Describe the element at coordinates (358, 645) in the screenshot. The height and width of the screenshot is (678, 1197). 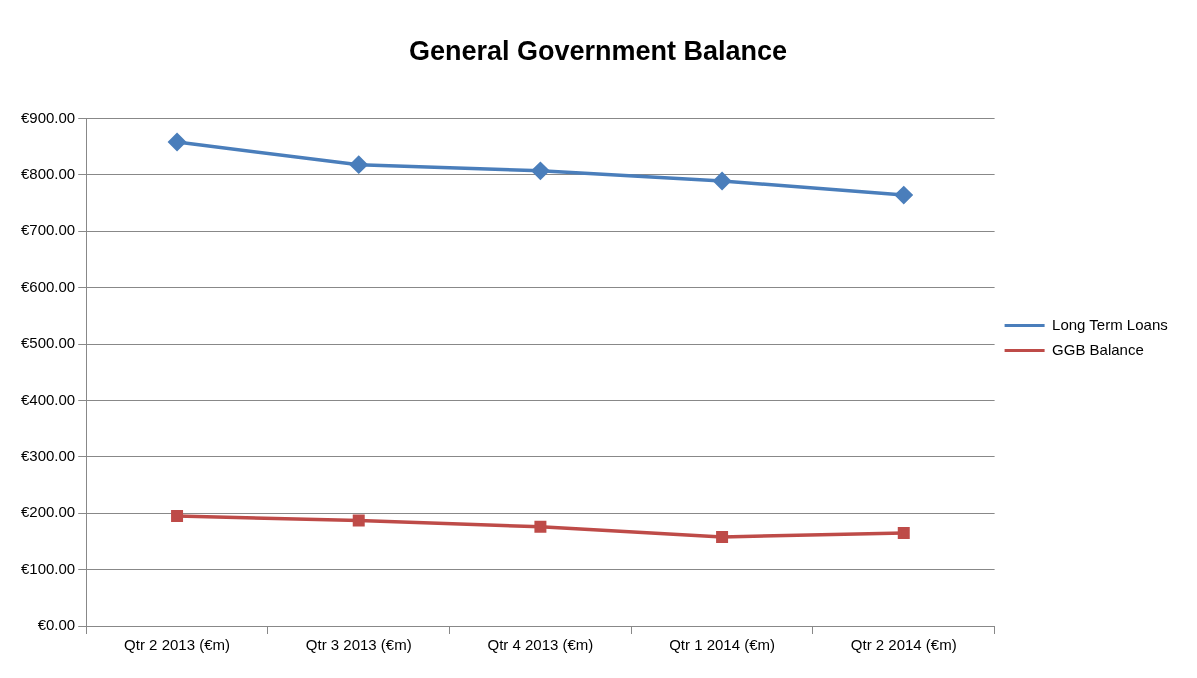
I see `x-tick-label: Qtr 3 2013 (€m)` at that location.